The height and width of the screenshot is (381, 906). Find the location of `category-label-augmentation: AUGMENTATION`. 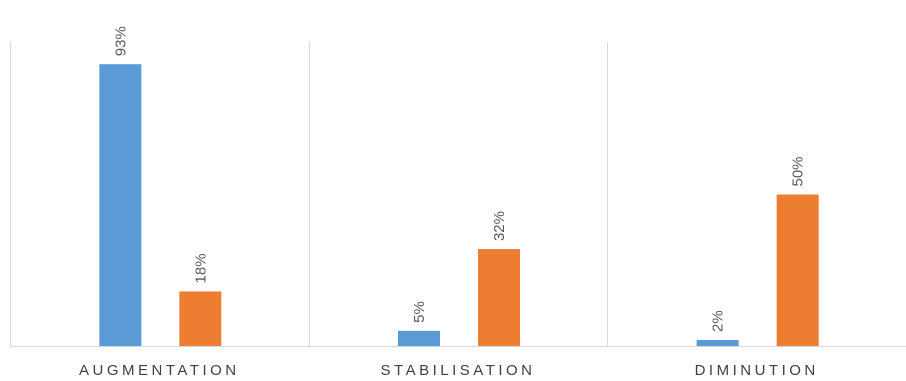

category-label-augmentation: AUGMENTATION is located at coordinates (159, 370).